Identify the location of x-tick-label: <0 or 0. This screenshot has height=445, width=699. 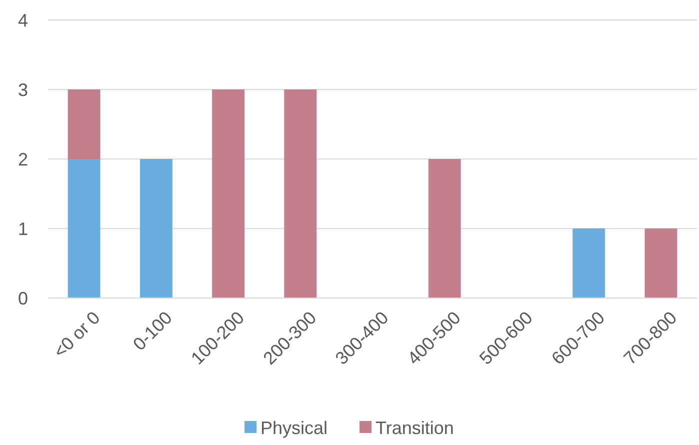
(77, 335).